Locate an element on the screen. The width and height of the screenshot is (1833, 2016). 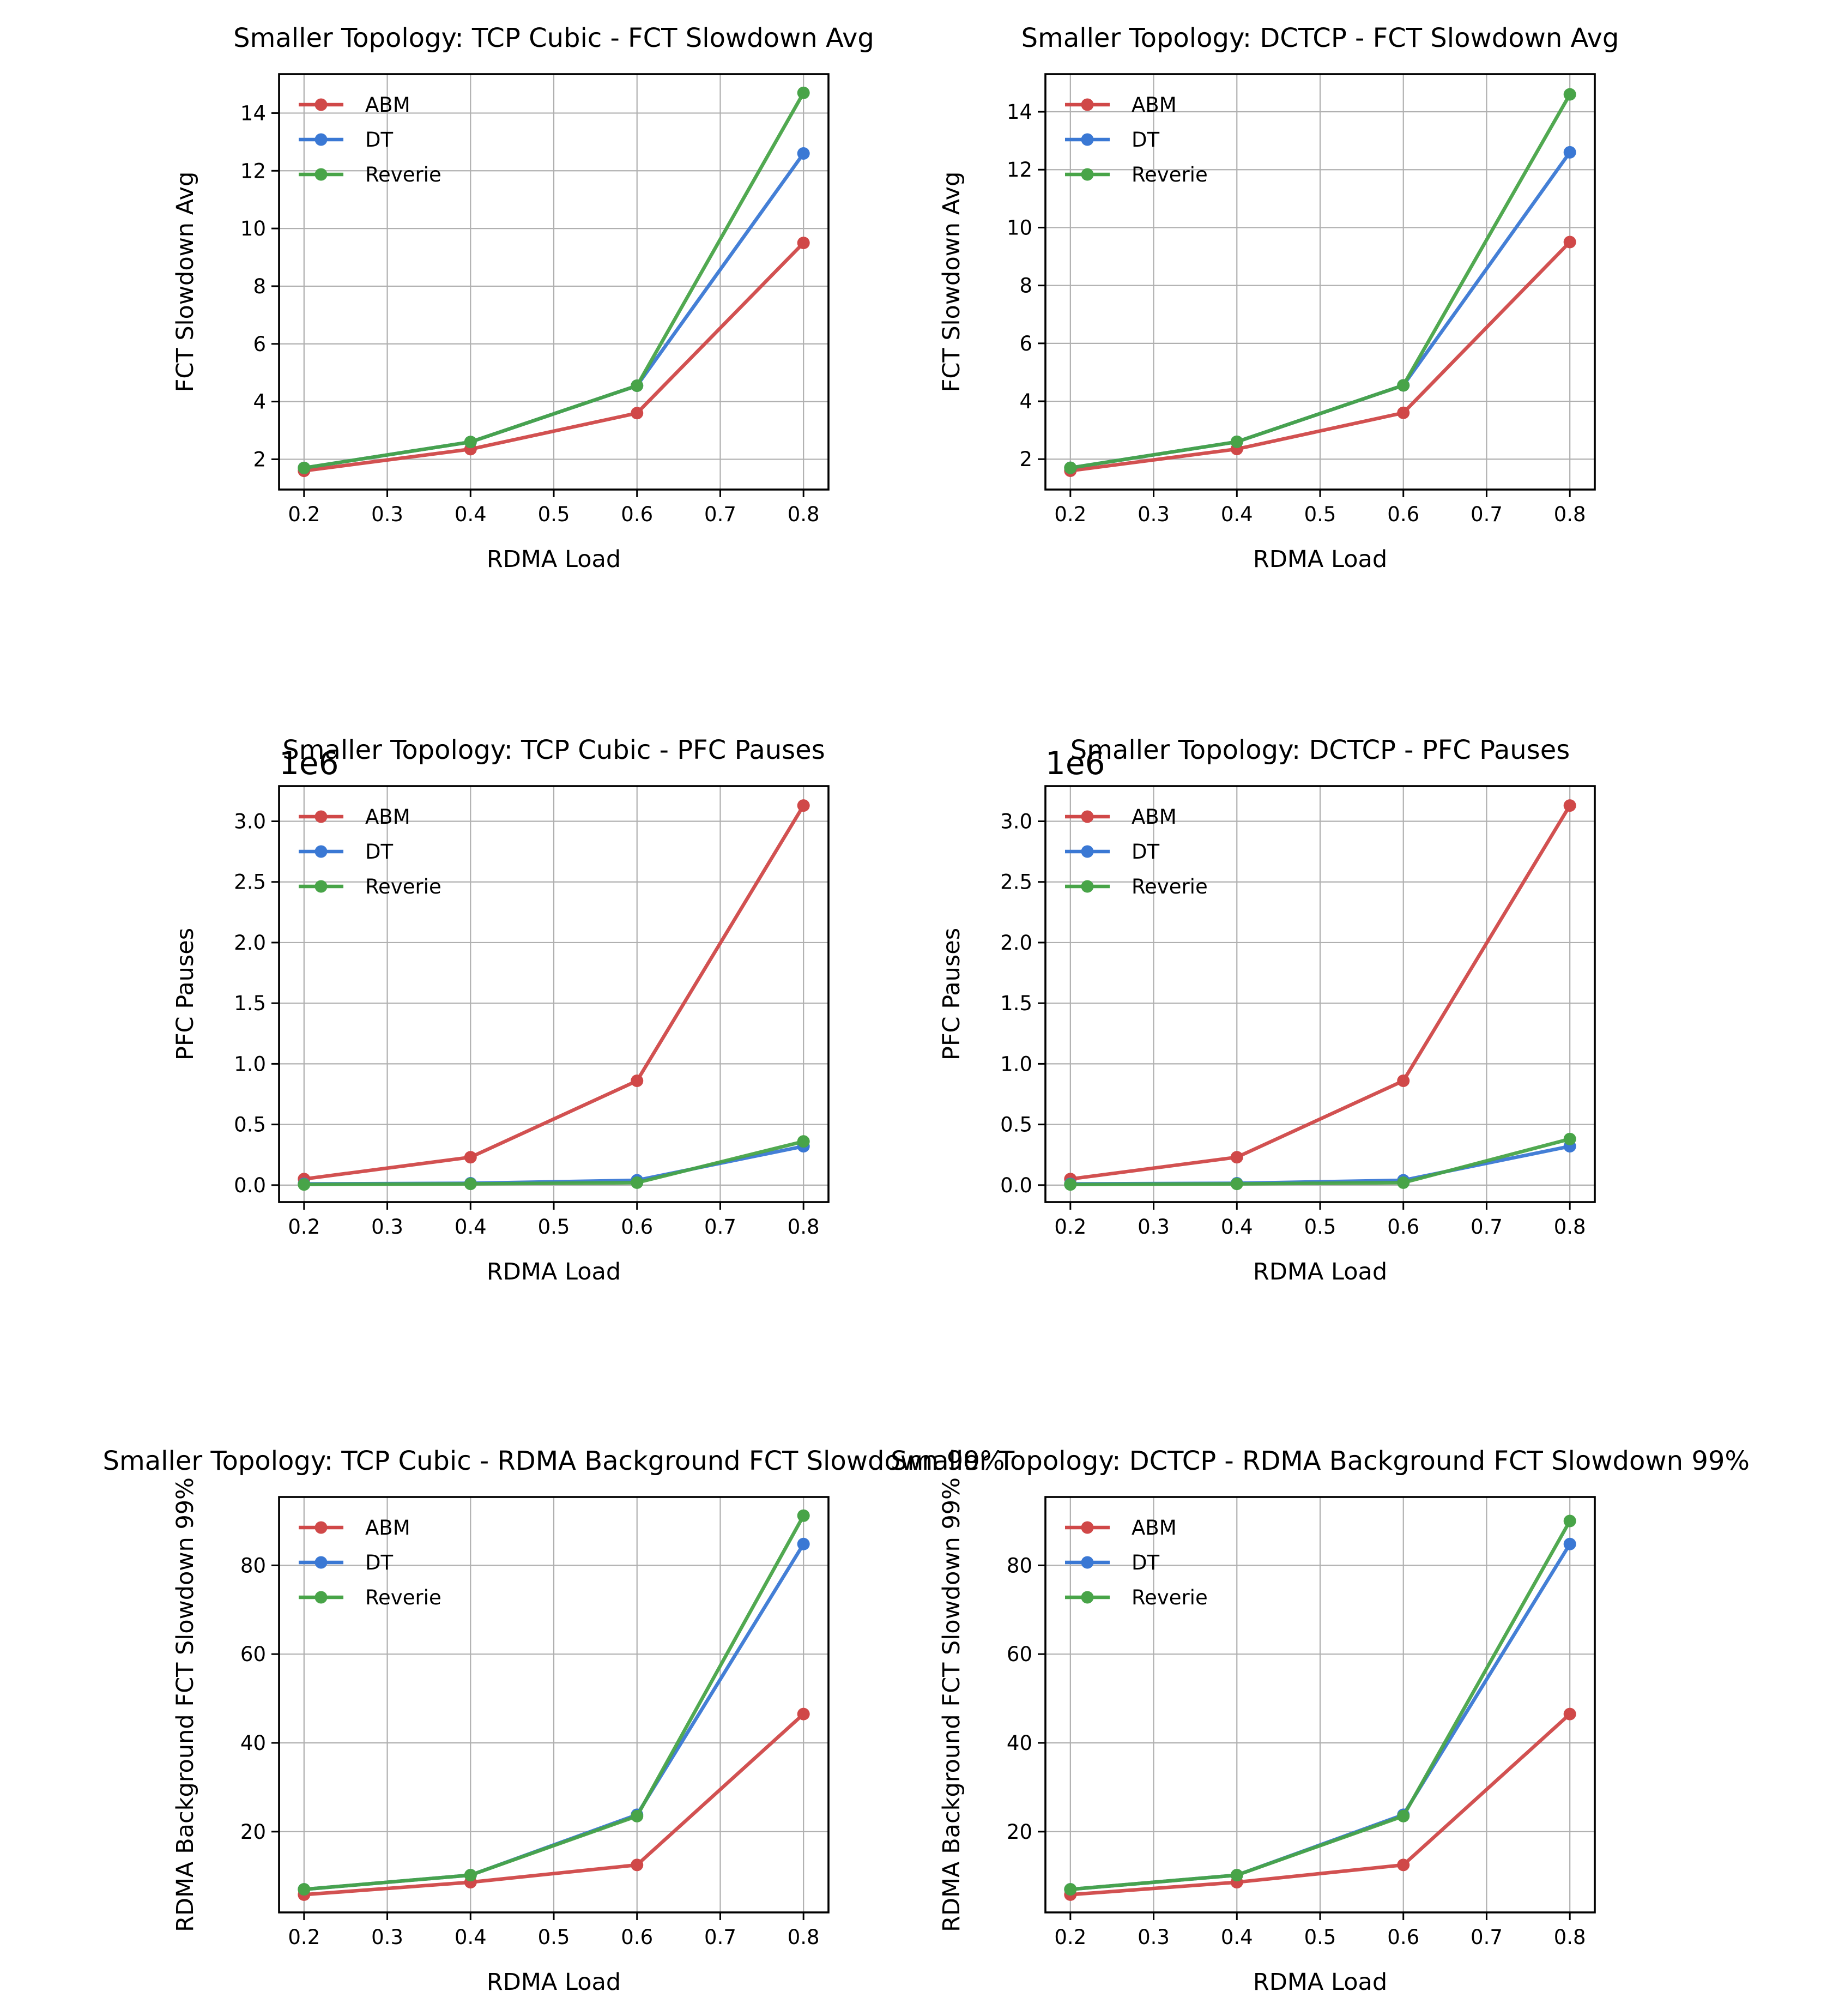
y-offset-text: 1e6 is located at coordinates (1075, 763).